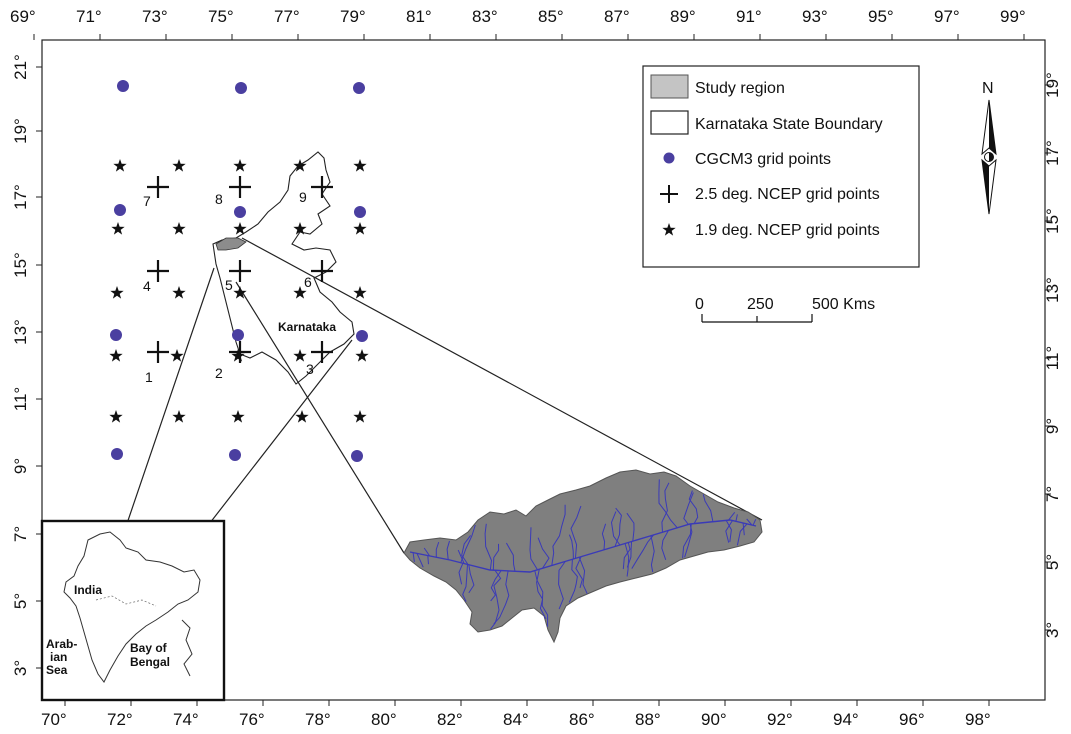 This screenshot has width=1071, height=734. What do you see at coordinates (450, 719) in the screenshot?
I see `bottom-tick-label: 82°` at bounding box center [450, 719].